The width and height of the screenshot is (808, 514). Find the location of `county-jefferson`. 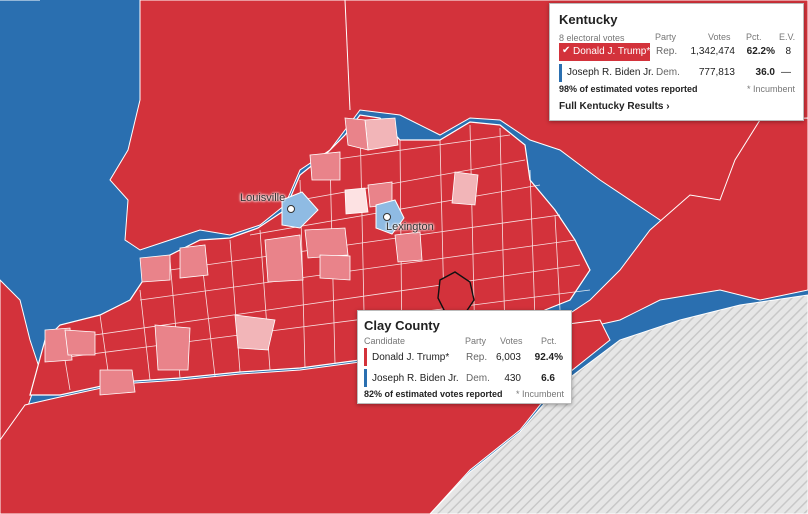

county-jefferson is located at coordinates (300, 210).